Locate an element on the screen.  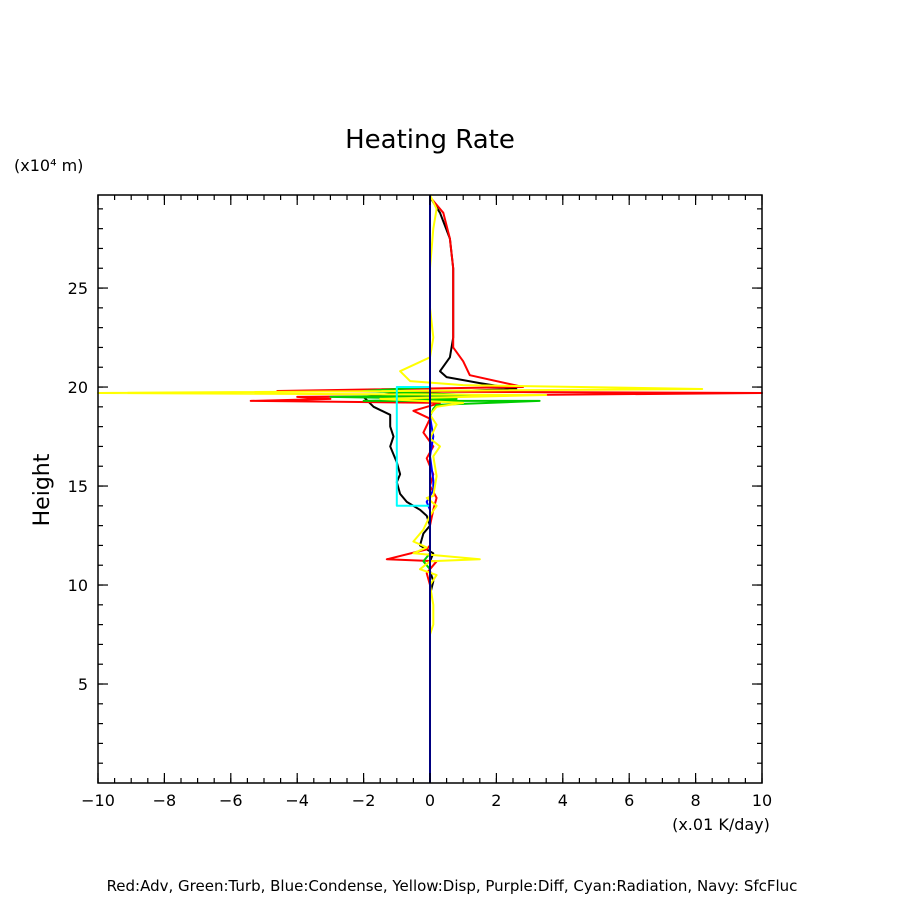
y-tick-label: 25 is located at coordinates (78, 288).